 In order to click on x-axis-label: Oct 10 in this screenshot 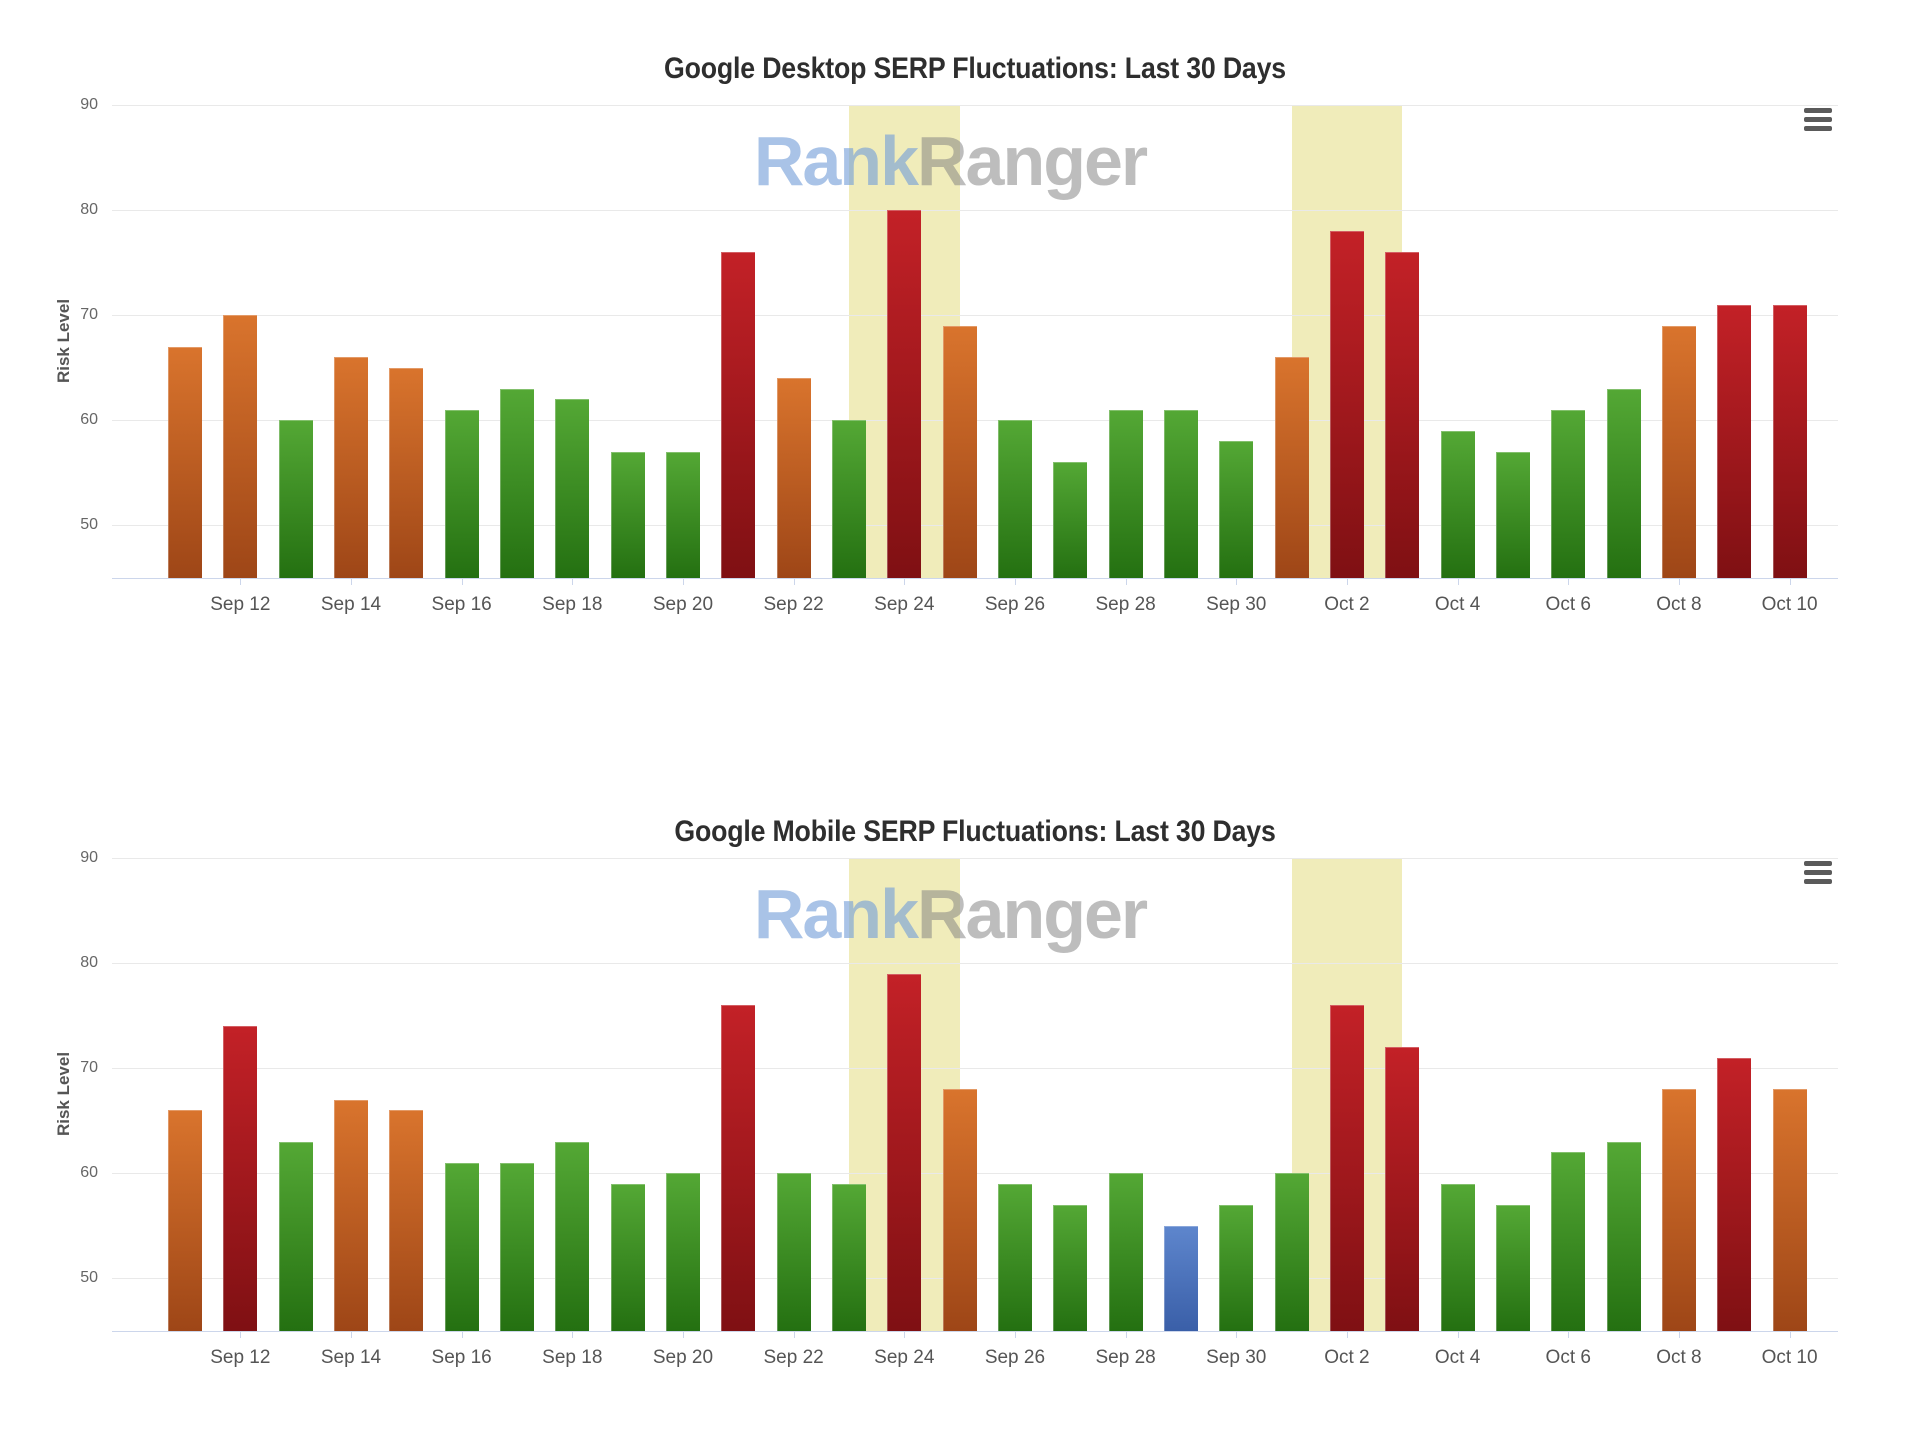, I will do `click(1789, 604)`.